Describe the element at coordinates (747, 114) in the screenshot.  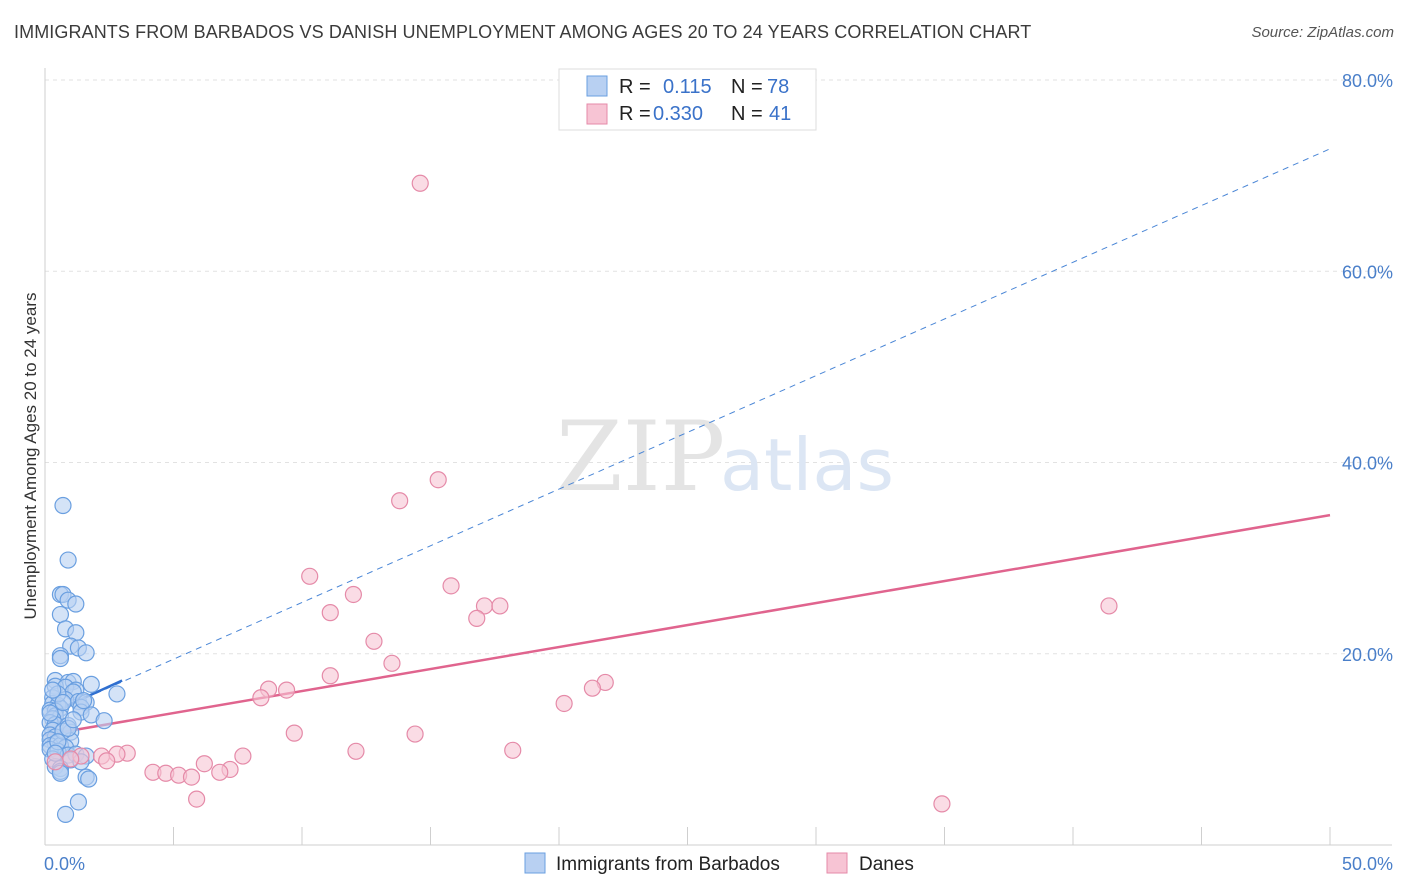
I see `legend-n-label-2: N =` at that location.